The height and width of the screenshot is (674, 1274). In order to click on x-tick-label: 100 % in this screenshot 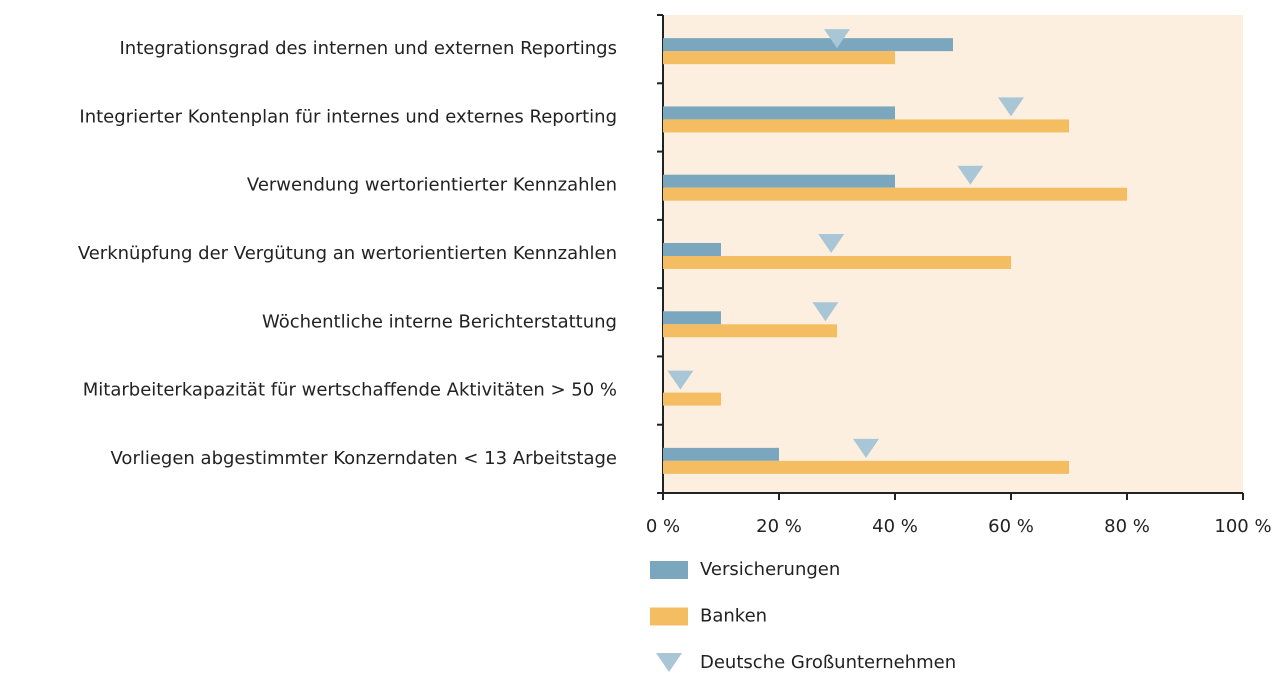, I will do `click(1242, 526)`.